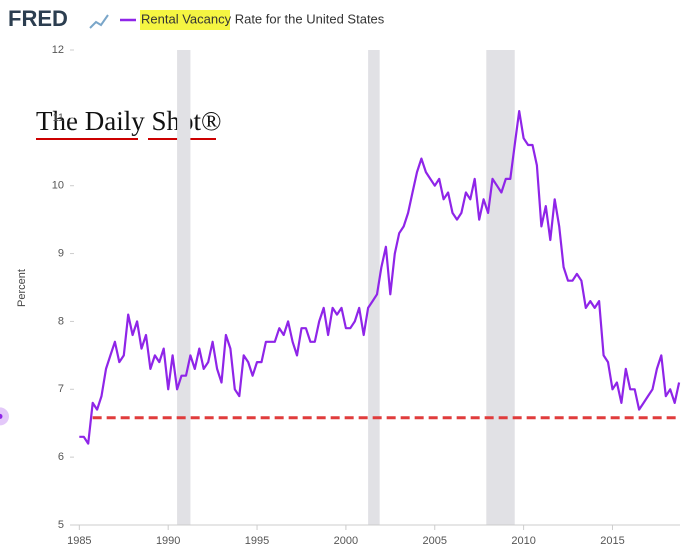 Image resolution: width=697 pixels, height=558 pixels. I want to click on y-tick-label: 9, so click(61, 253).